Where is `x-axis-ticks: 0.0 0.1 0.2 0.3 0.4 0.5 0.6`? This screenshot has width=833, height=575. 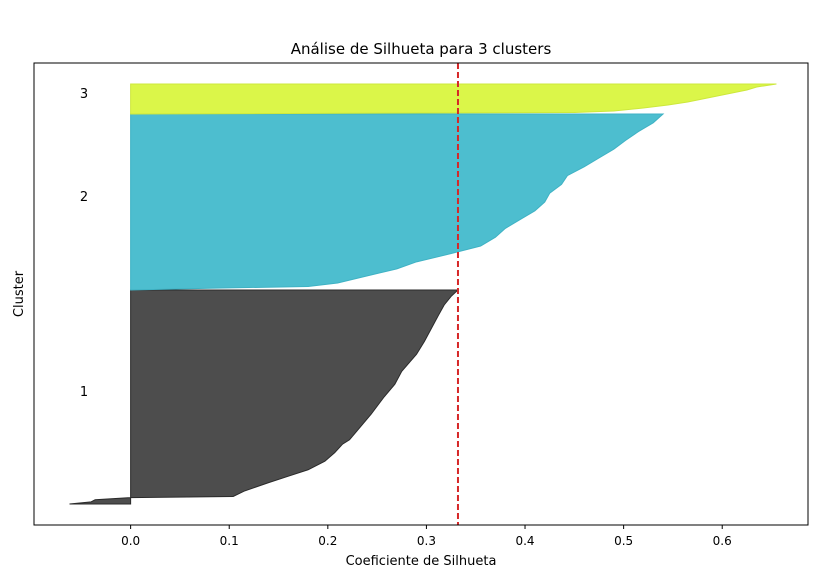
x-axis-ticks: 0.0 0.1 0.2 0.3 0.4 0.5 0.6 is located at coordinates (426, 536).